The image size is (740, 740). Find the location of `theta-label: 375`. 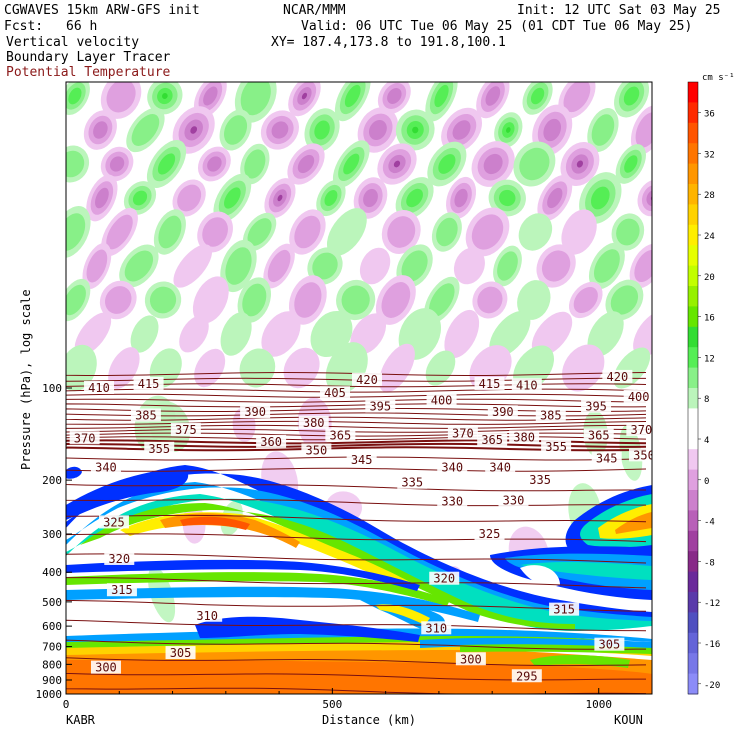

theta-label: 375 is located at coordinates (186, 430).